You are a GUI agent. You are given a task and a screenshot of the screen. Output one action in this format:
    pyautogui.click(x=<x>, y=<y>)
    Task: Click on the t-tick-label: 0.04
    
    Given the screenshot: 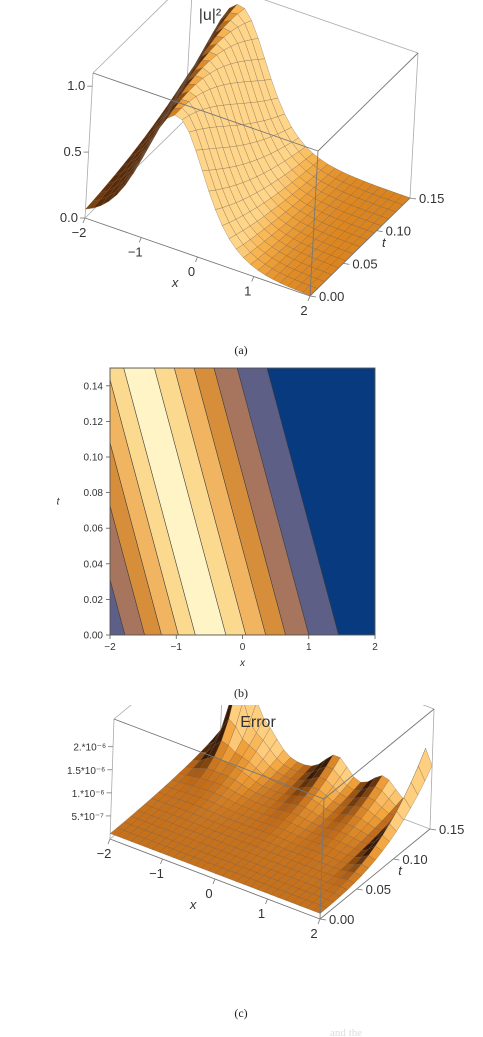 What is the action you would take?
    pyautogui.click(x=94, y=564)
    